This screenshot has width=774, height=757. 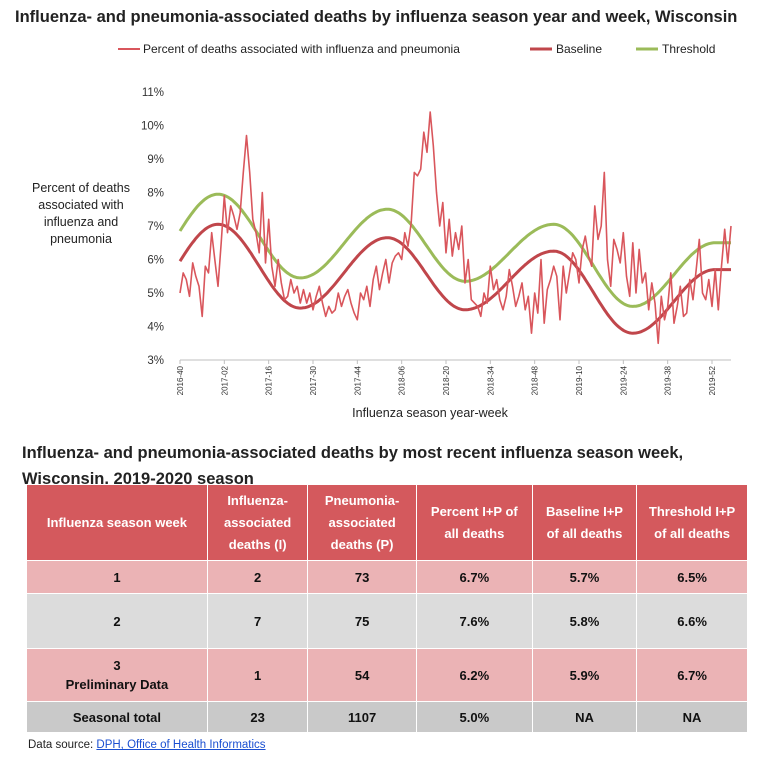 What do you see at coordinates (181, 745) in the screenshot?
I see `data-source-link: DPH, Office of Health Informatics` at bounding box center [181, 745].